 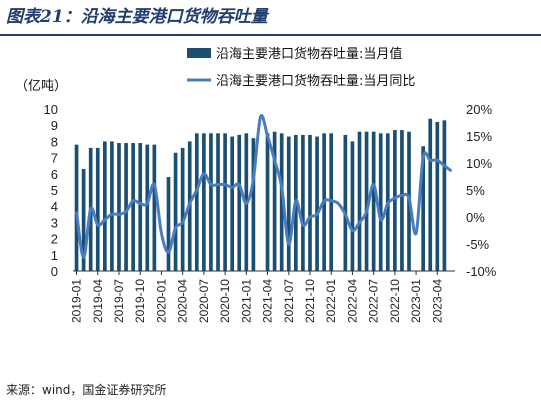 I want to click on y-tick-label: 6, so click(x=54, y=174).